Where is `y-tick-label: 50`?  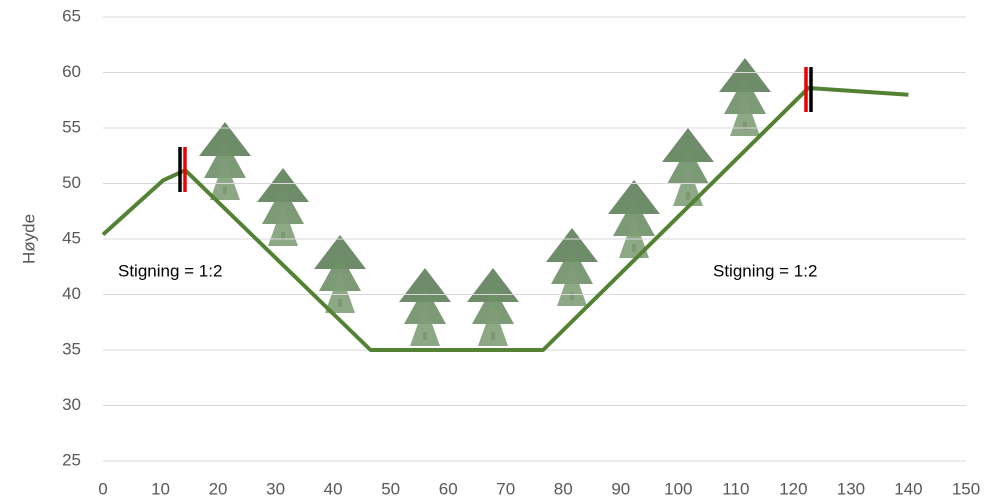 y-tick-label: 50 is located at coordinates (71, 182).